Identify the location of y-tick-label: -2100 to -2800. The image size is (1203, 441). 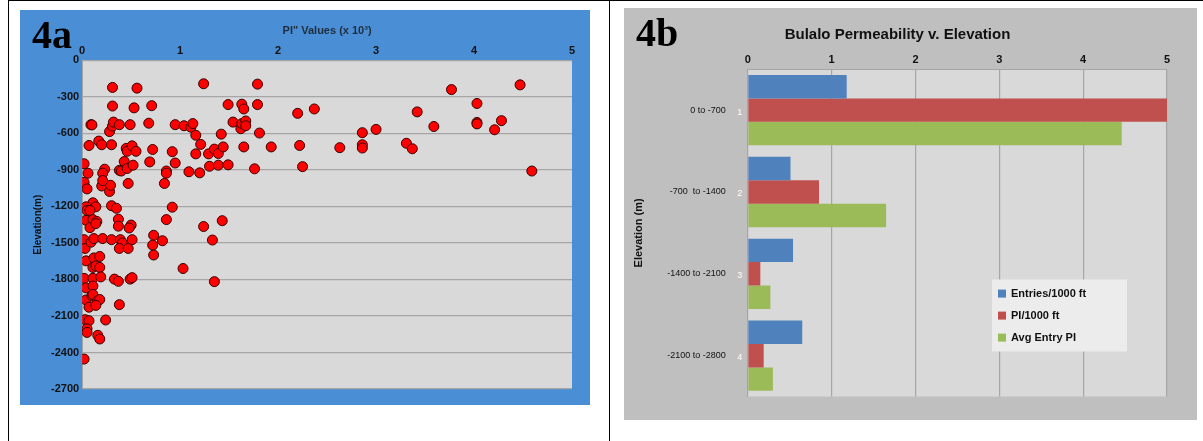
(696, 355).